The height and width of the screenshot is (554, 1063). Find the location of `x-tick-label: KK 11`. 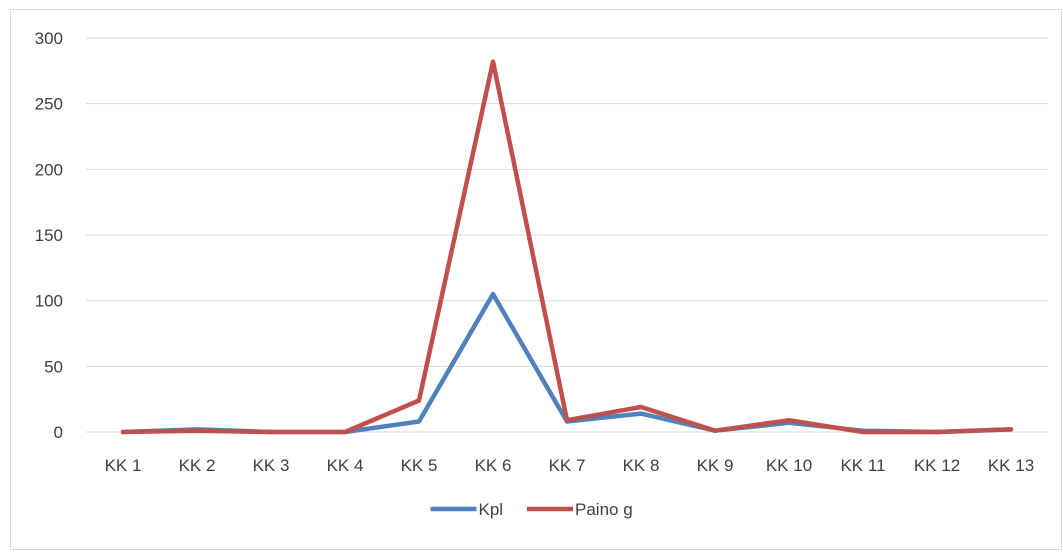

x-tick-label: KK 11 is located at coordinates (862, 465).